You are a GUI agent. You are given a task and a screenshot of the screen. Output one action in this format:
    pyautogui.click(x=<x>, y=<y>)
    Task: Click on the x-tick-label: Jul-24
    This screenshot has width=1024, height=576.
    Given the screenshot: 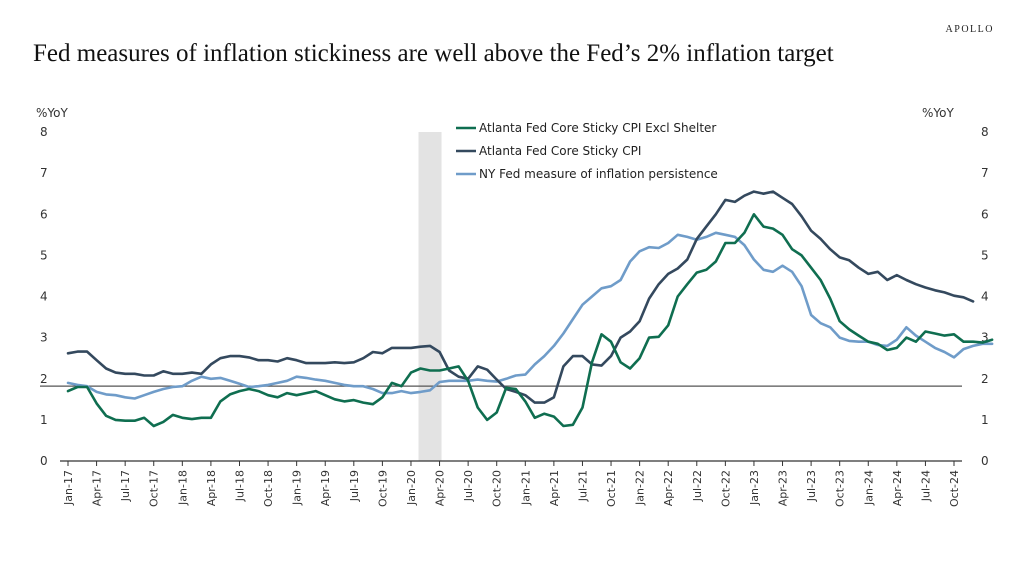 What is the action you would take?
    pyautogui.click(x=925, y=486)
    